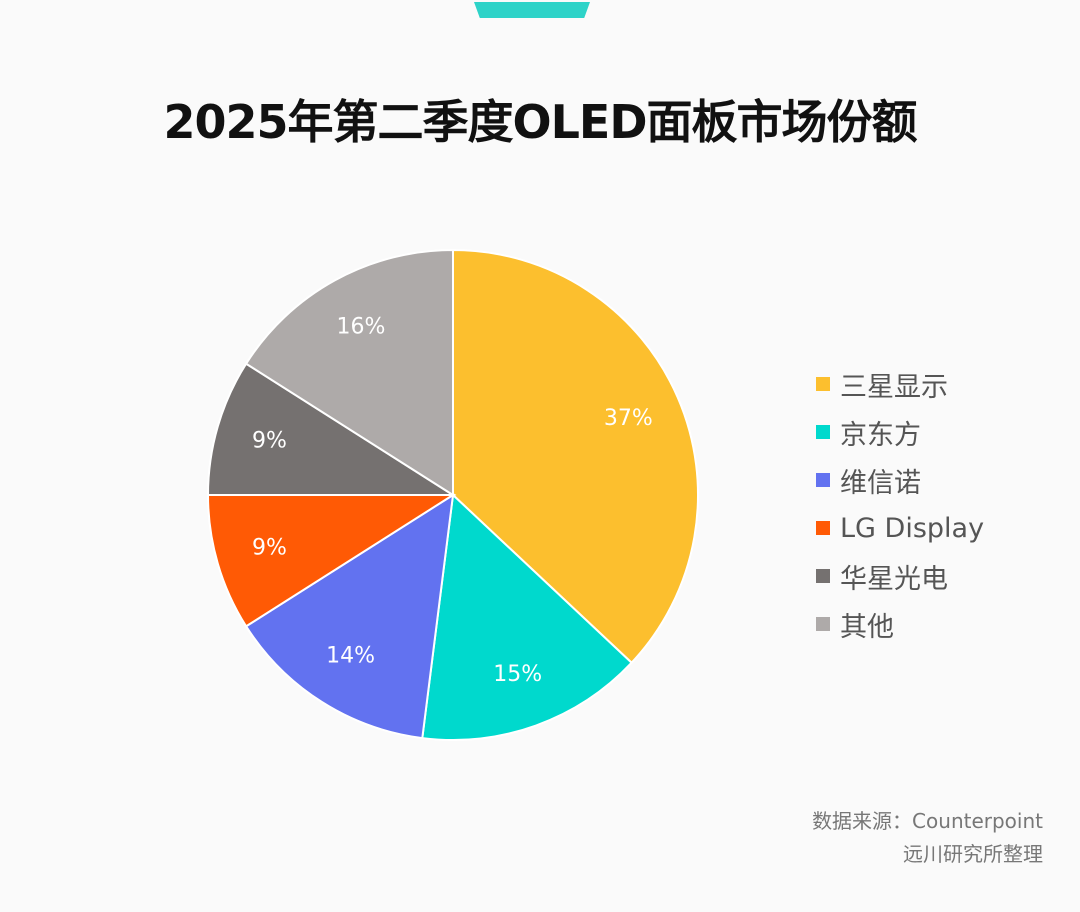 The height and width of the screenshot is (912, 1080). I want to click on top-accent-bar, so click(532, 10).